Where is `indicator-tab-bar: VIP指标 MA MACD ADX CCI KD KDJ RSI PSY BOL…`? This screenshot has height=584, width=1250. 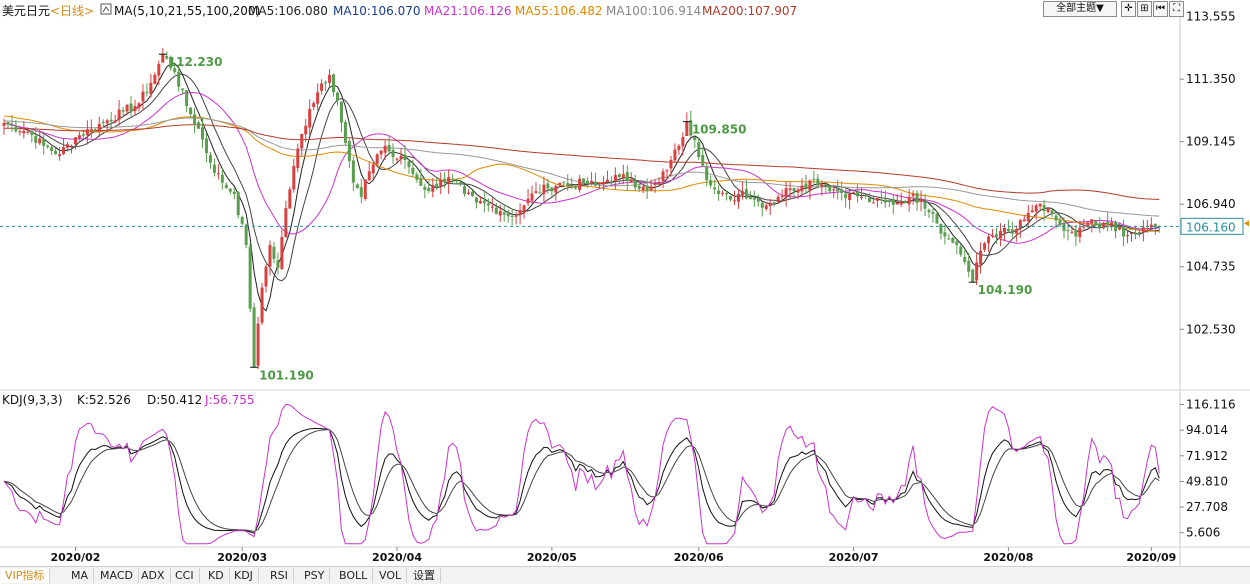
indicator-tab-bar: VIP指标 MA MACD ADX CCI KD KDJ RSI PSY BOL… is located at coordinates (625, 575).